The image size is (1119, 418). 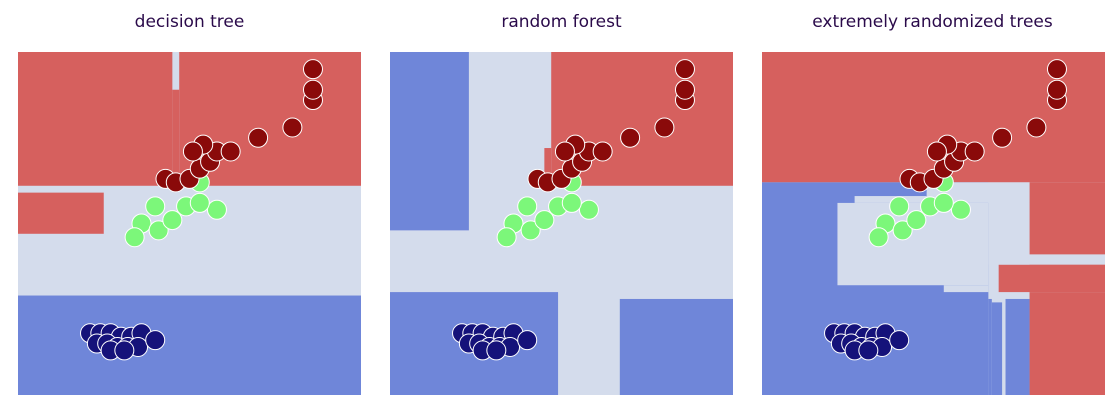 I want to click on panel-title-extra-trees: extremely randomized trees, so click(x=932, y=22).